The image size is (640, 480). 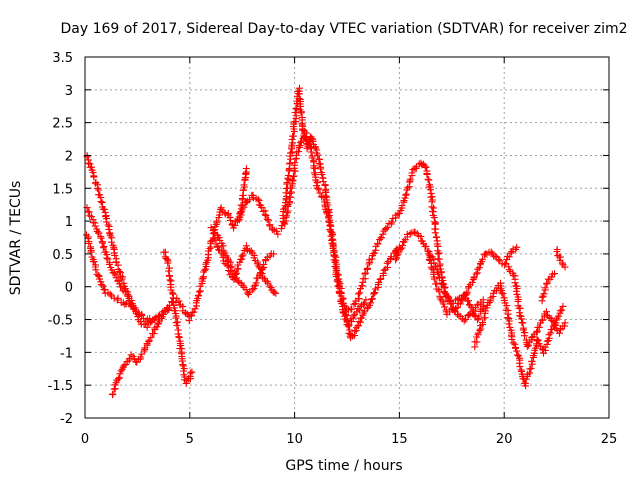 I want to click on x-tick-labels: 0 5 10 15 20 25, so click(x=349, y=439).